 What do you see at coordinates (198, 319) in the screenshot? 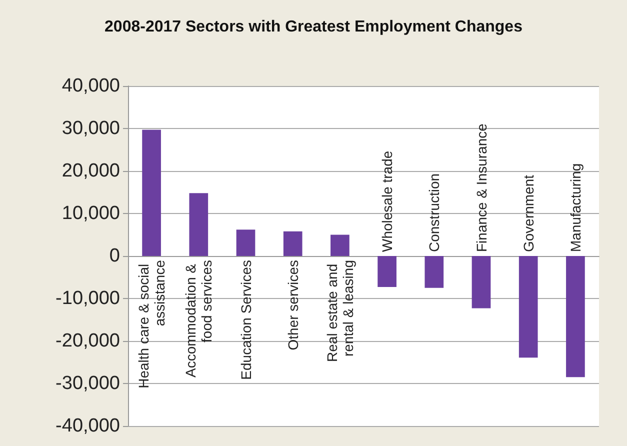
I see `x-tick-label: Accommodation & food services` at bounding box center [198, 319].